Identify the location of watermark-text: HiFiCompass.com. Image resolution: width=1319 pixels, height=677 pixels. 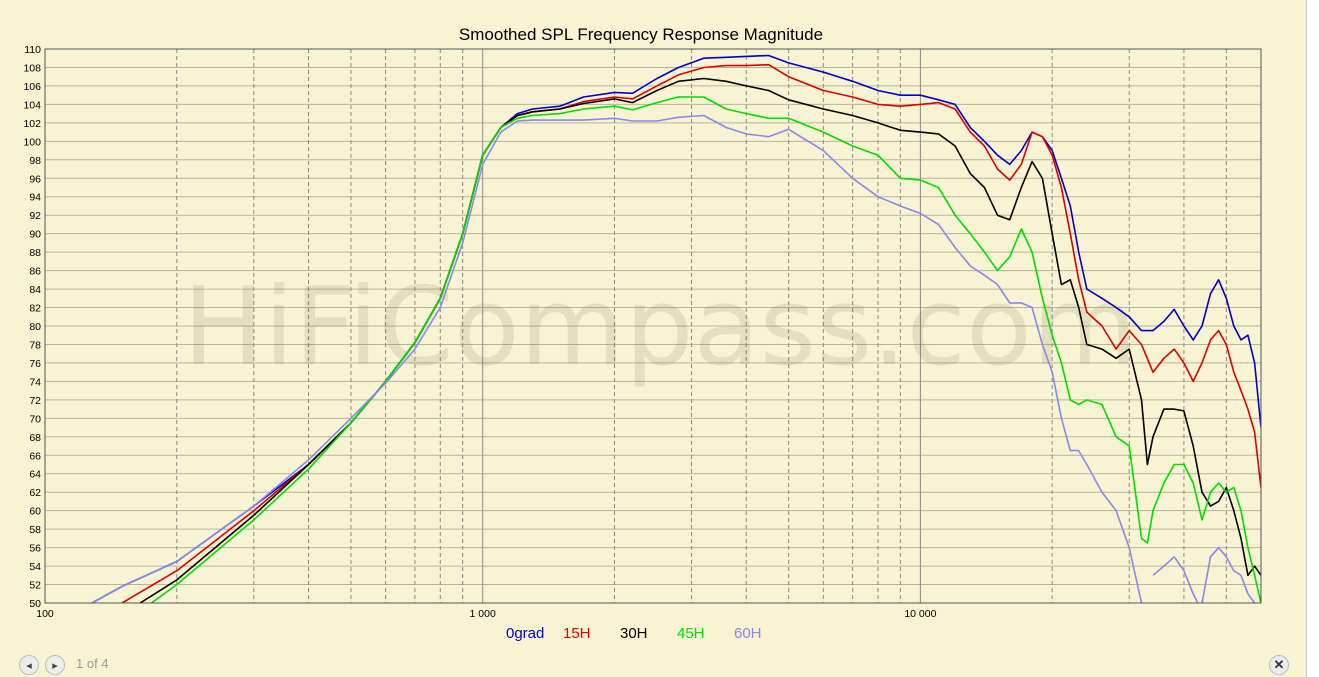
(660, 327).